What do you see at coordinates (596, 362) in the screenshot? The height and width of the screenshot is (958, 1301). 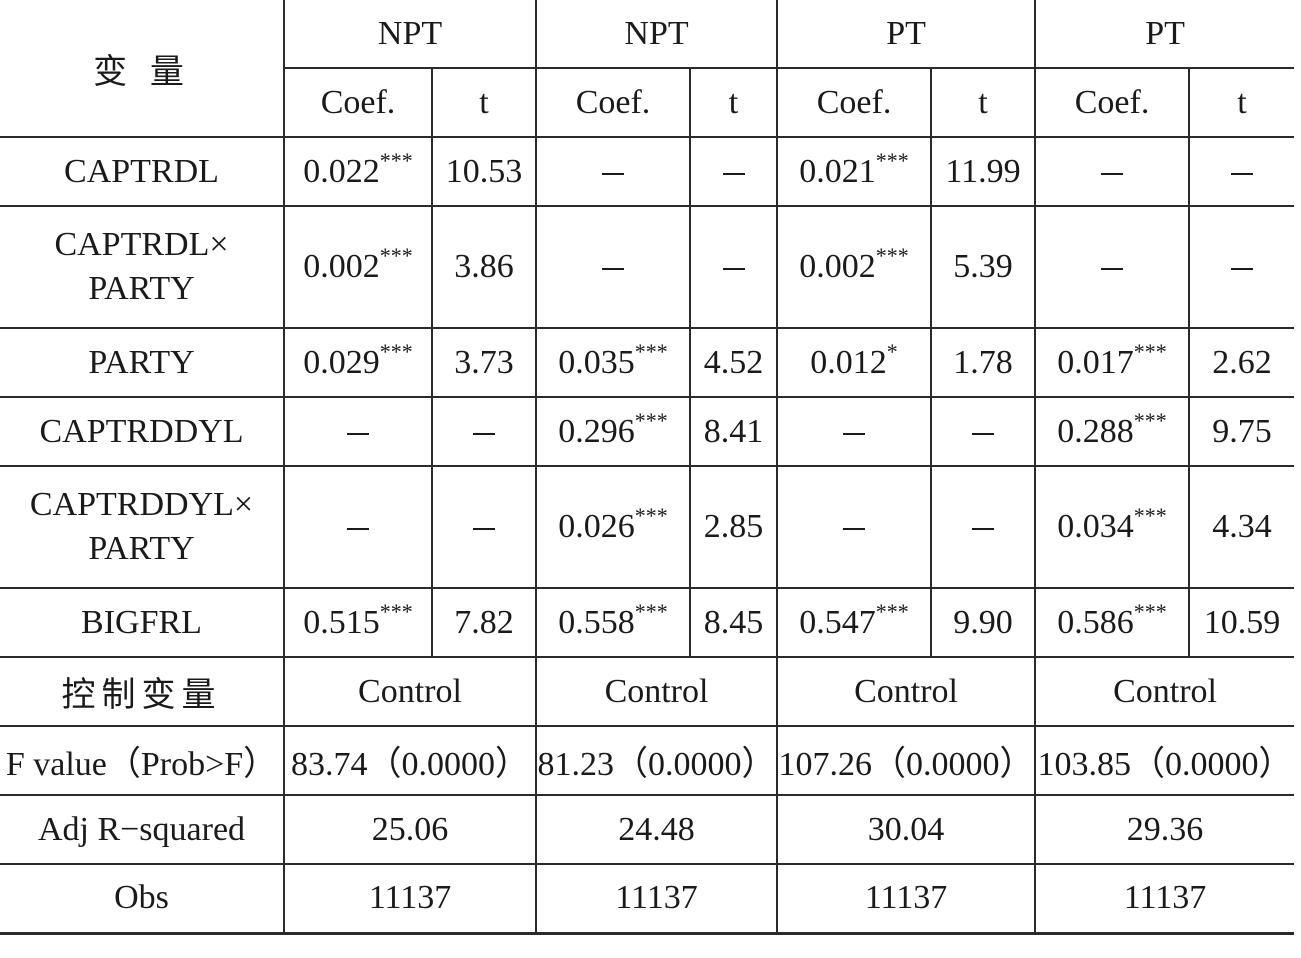 I see `cell-value: 0.035` at bounding box center [596, 362].